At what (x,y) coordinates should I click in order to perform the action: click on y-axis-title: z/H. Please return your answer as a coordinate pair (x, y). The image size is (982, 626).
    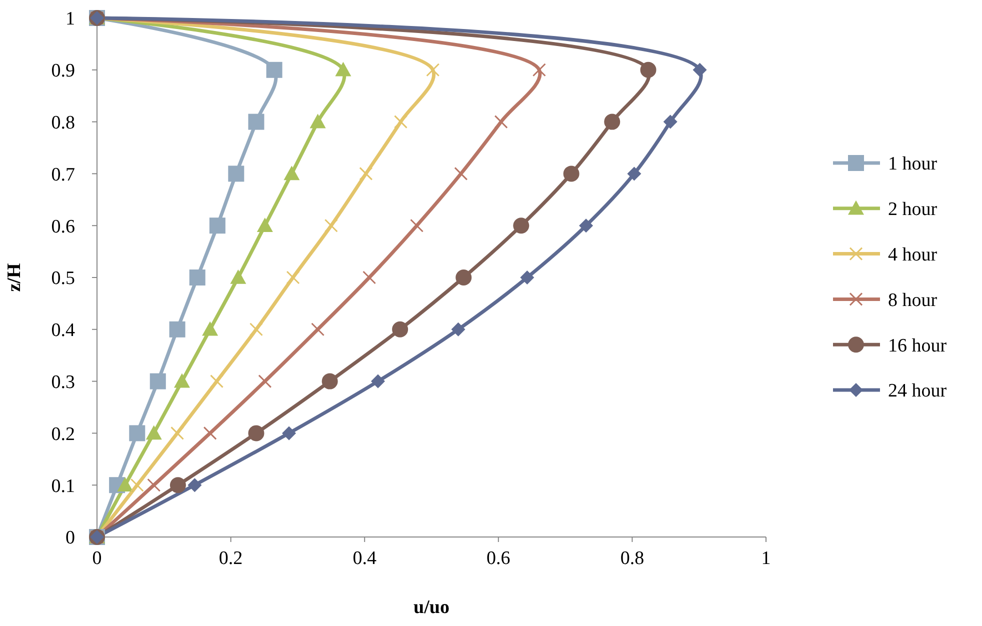
    Looking at the image, I should click on (14, 277).